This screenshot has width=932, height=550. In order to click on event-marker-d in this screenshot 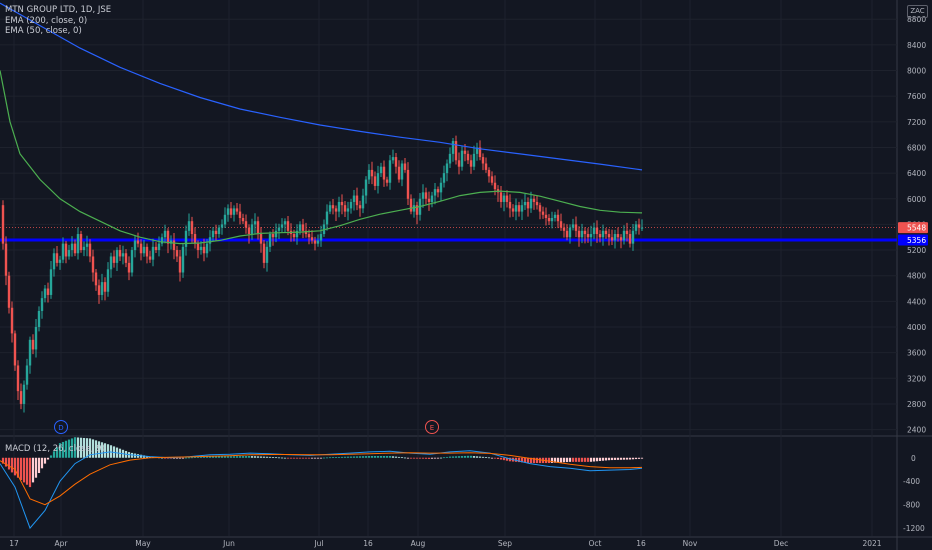, I will do `click(61, 427)`.